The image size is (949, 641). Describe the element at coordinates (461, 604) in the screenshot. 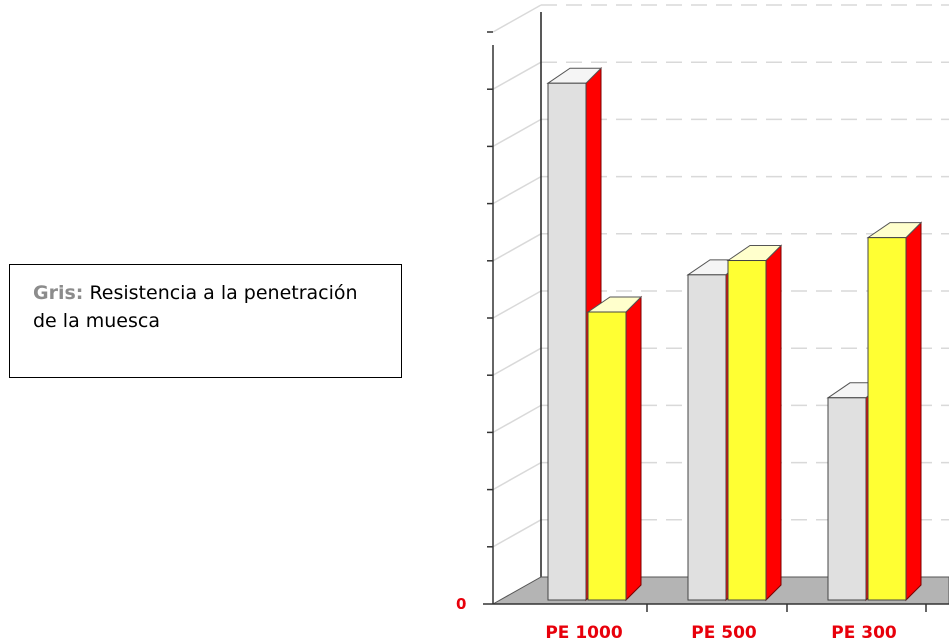

I see `y-tick-label-zero: 0` at that location.